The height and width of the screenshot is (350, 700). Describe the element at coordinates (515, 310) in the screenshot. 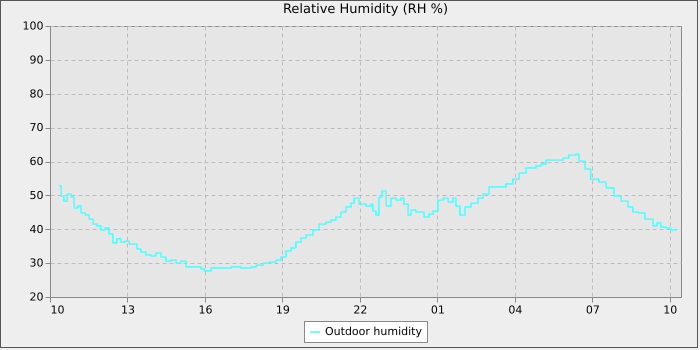

I see `x-tick-label: 04` at that location.